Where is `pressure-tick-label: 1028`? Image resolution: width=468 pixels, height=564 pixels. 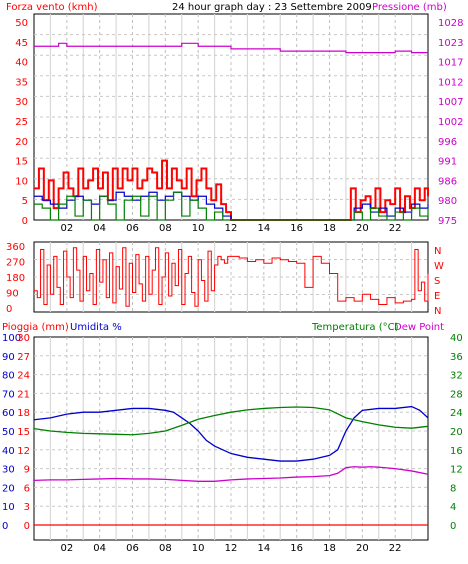 pressure-tick-label: 1028 is located at coordinates (450, 23).